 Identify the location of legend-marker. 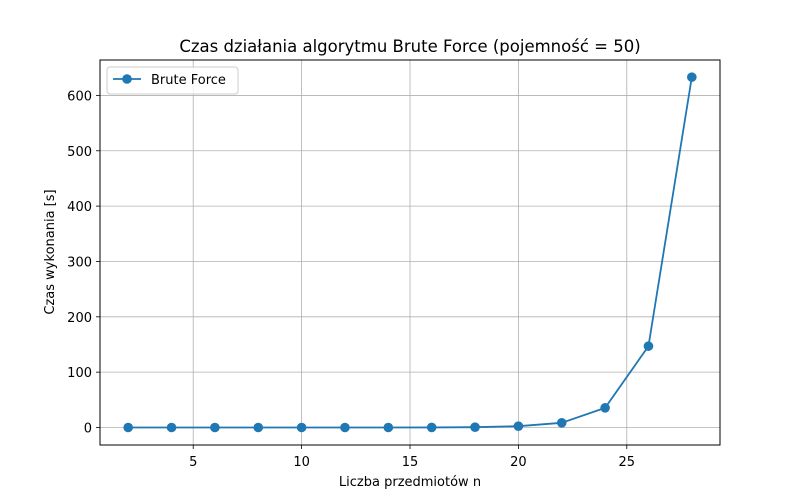
(127, 79).